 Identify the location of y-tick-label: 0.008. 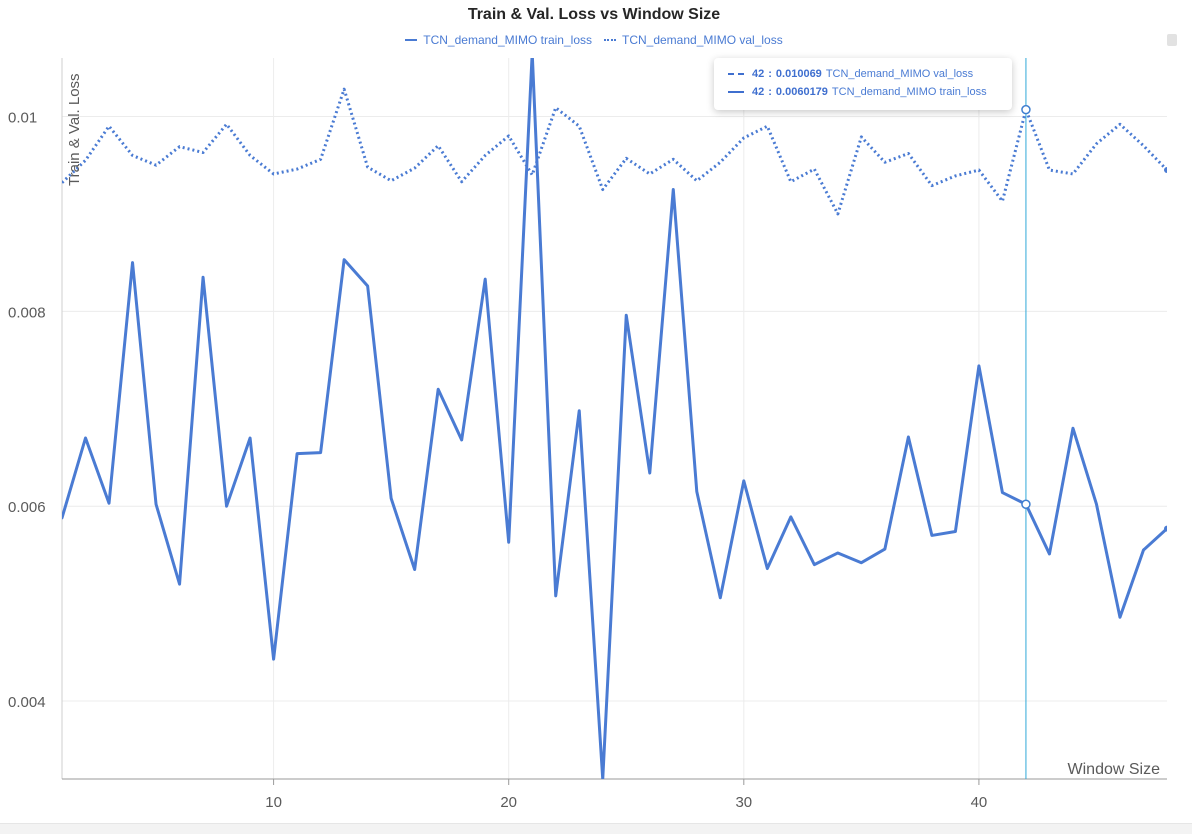
(27, 312).